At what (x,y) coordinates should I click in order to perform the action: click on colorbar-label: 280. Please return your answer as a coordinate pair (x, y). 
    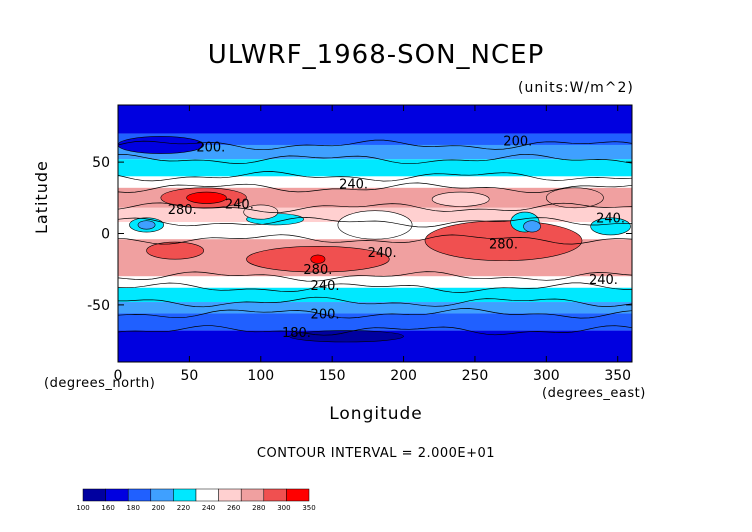
    Looking at the image, I should click on (258, 508).